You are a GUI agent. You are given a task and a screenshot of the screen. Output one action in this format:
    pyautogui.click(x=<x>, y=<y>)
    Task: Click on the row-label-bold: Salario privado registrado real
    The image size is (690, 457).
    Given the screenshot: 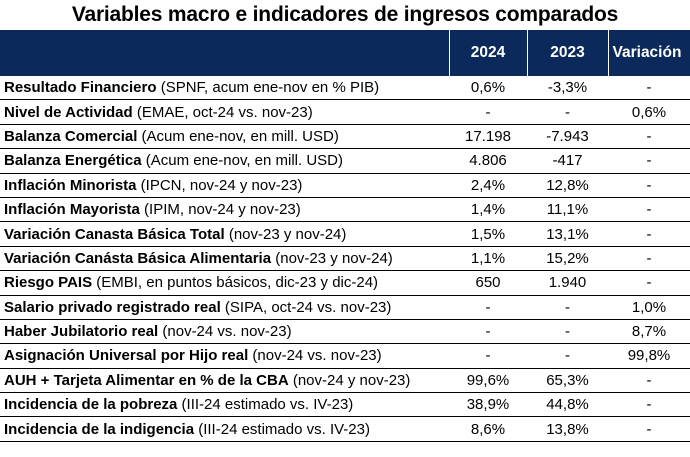 What is the action you would take?
    pyautogui.click(x=112, y=307)
    